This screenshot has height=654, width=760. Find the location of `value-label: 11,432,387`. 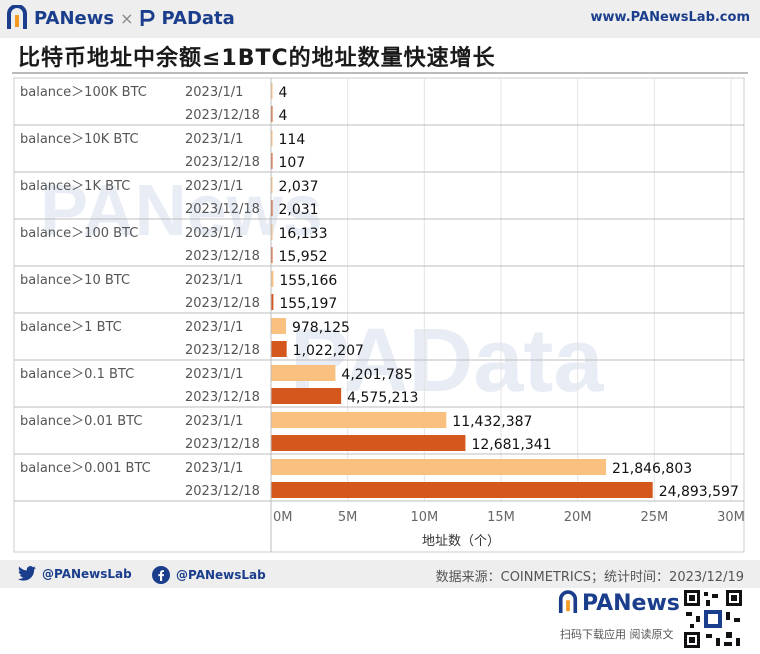

value-label: 11,432,387 is located at coordinates (492, 422).